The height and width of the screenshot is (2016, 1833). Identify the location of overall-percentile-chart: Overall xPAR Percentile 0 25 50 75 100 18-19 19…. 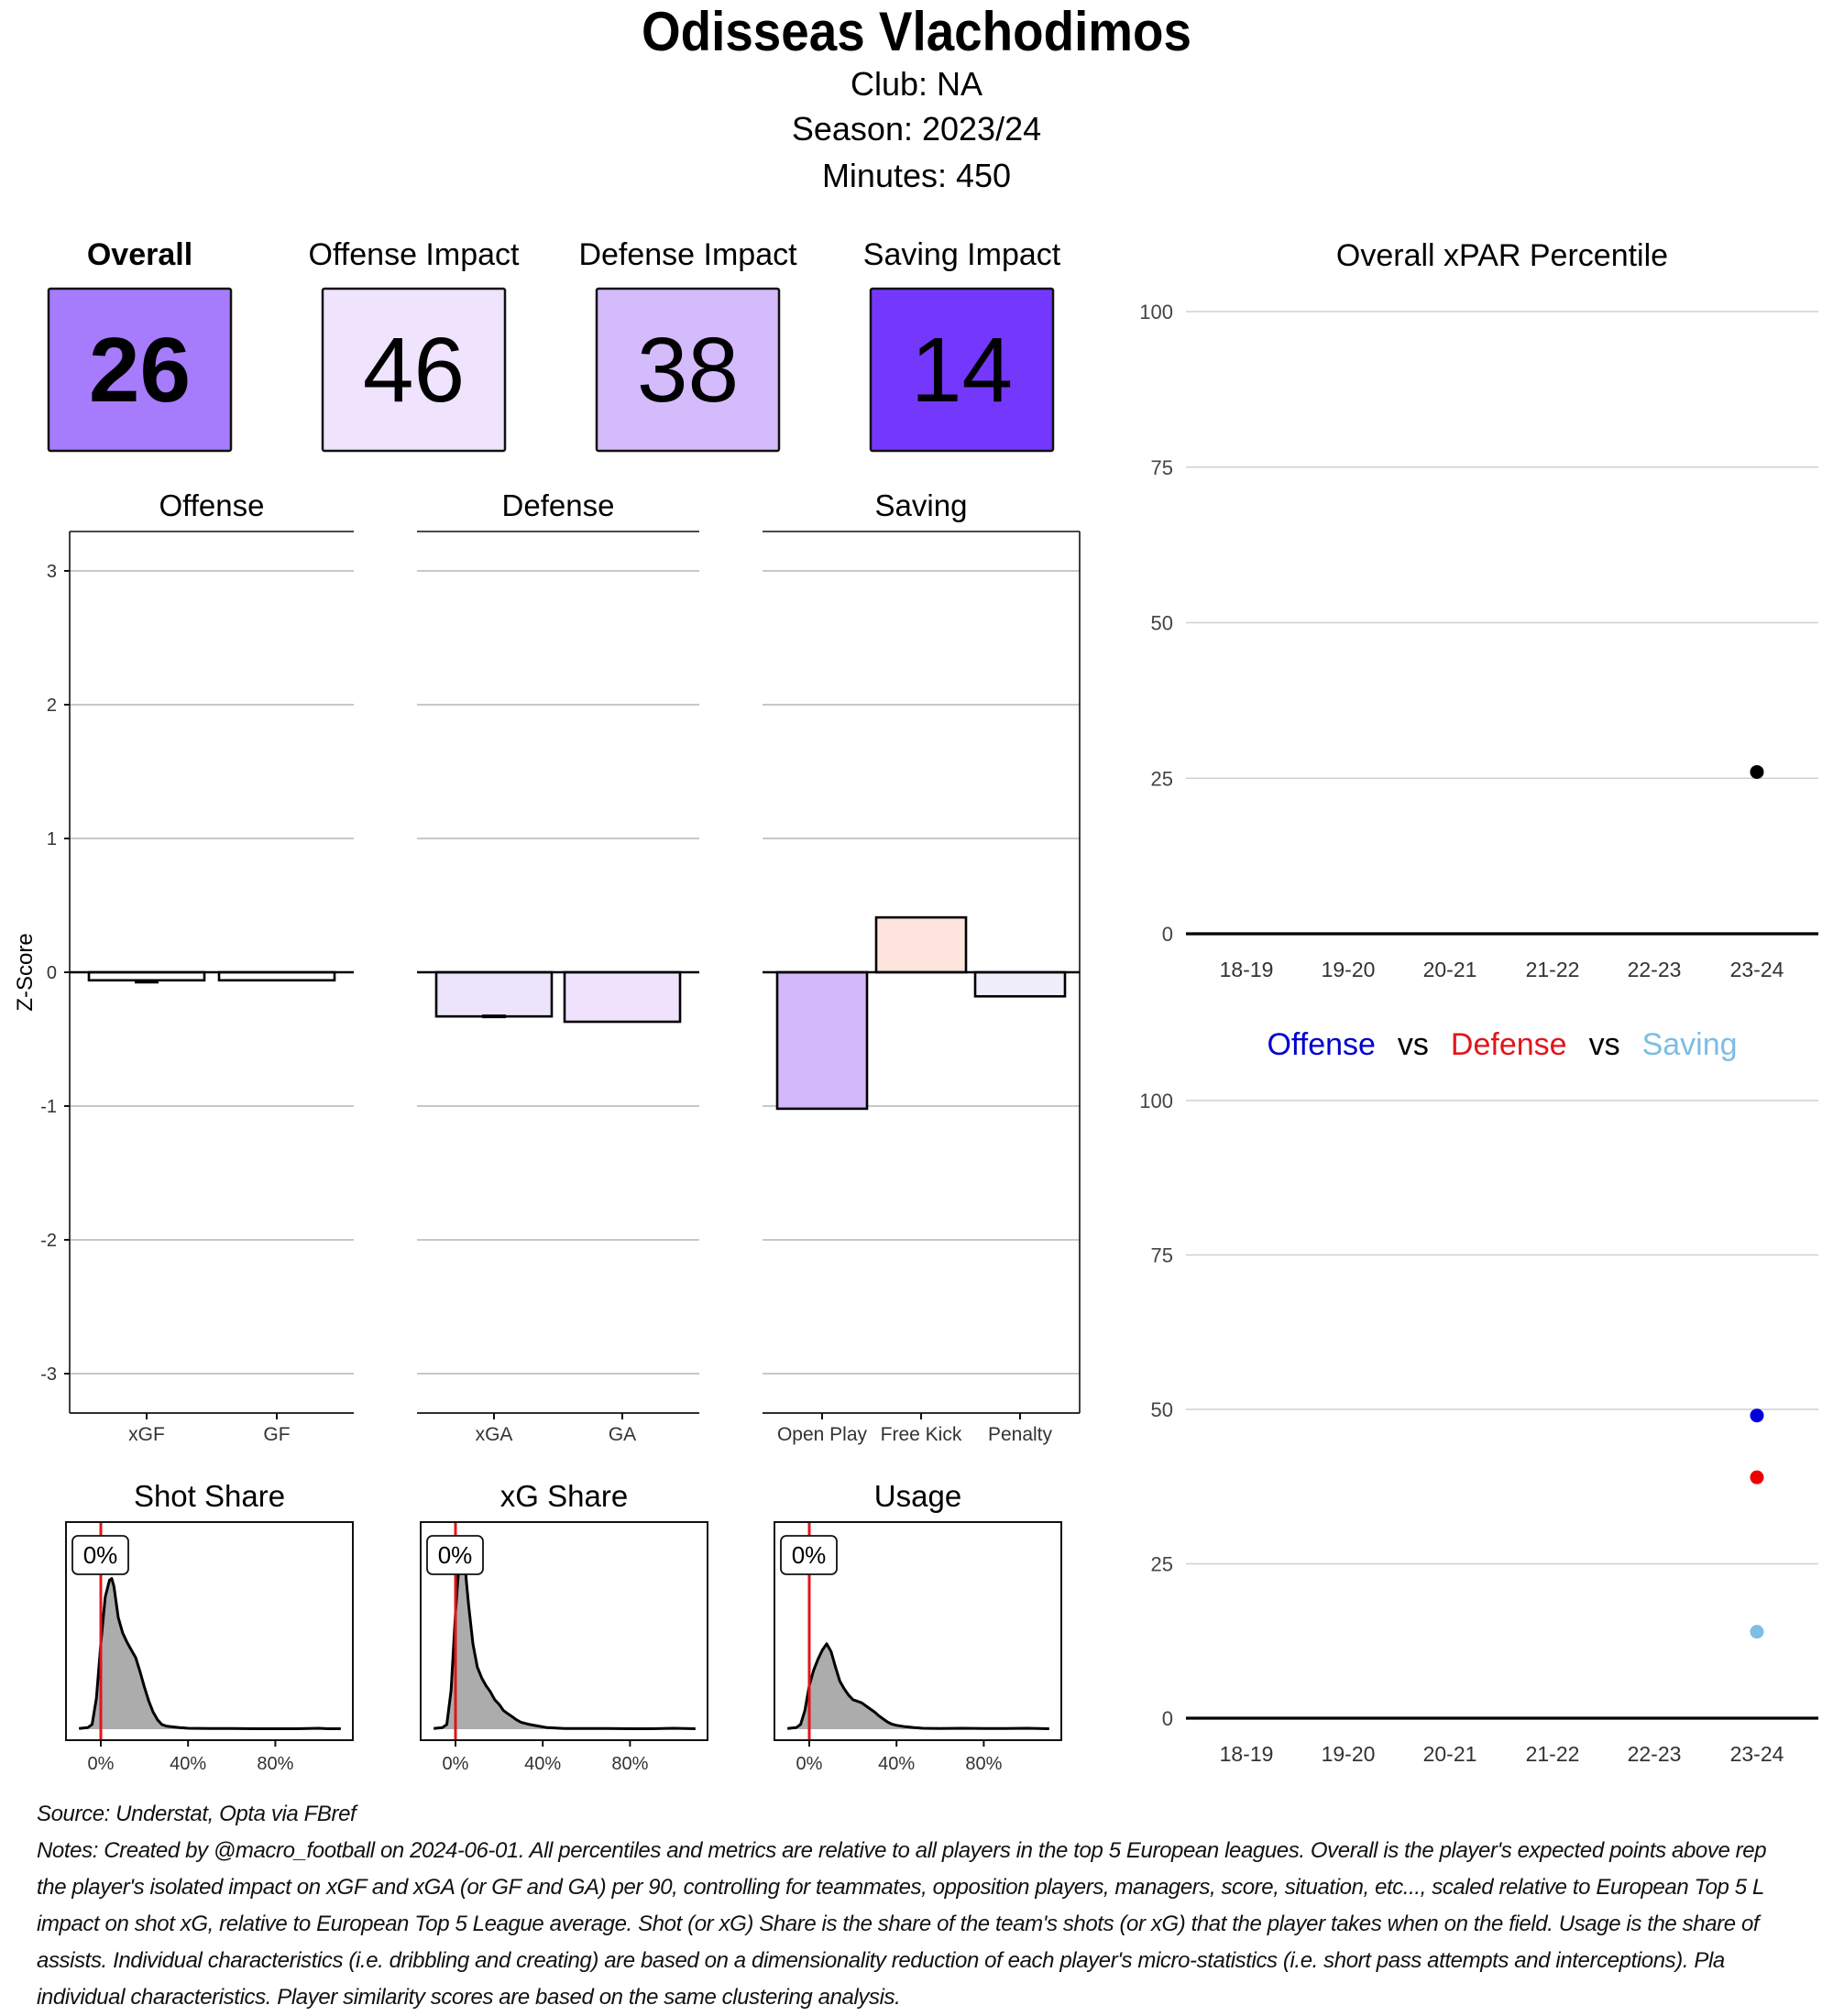
(1478, 609).